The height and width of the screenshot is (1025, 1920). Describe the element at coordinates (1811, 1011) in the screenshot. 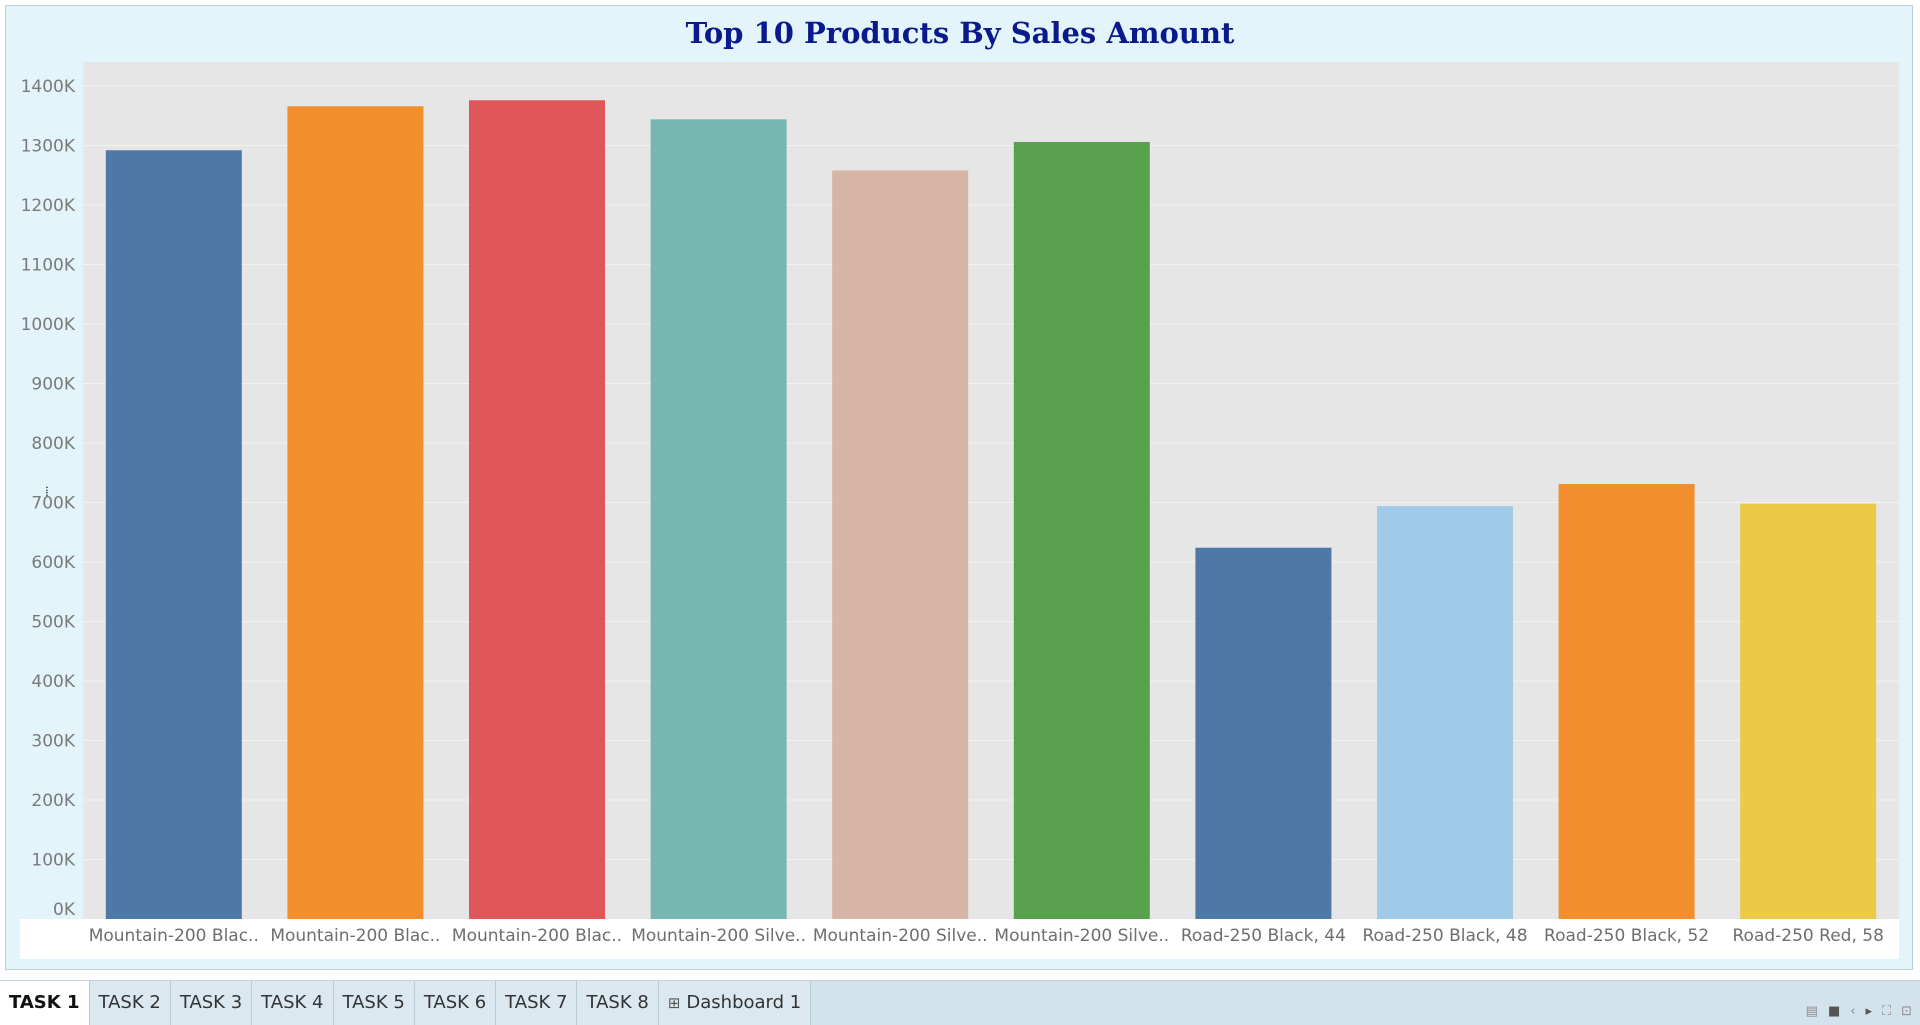

I see `grid-view-icon: ▤` at that location.